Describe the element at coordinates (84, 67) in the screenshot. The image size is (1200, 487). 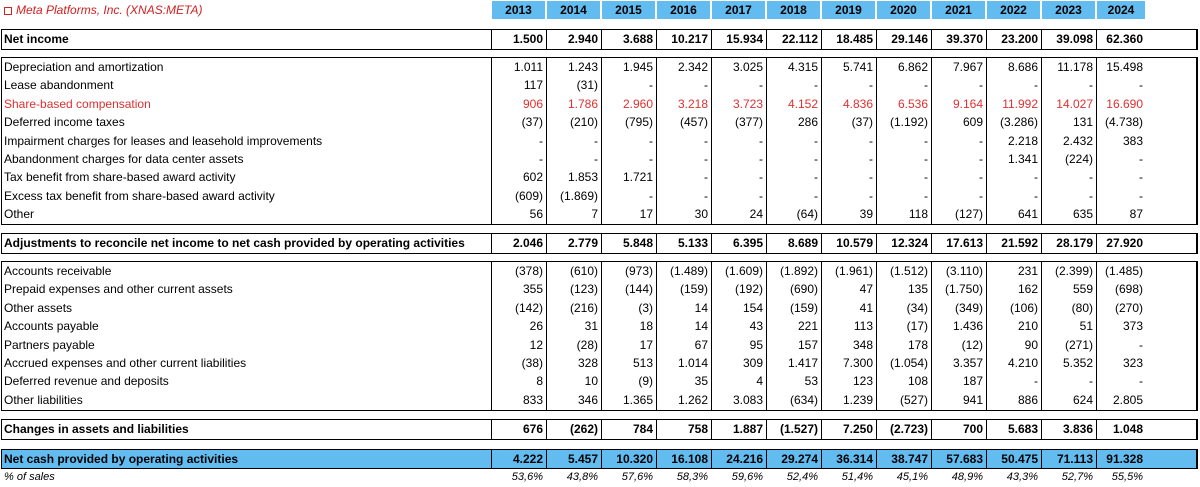
I see `adjustment-row-label: Depreciation and amortization` at that location.